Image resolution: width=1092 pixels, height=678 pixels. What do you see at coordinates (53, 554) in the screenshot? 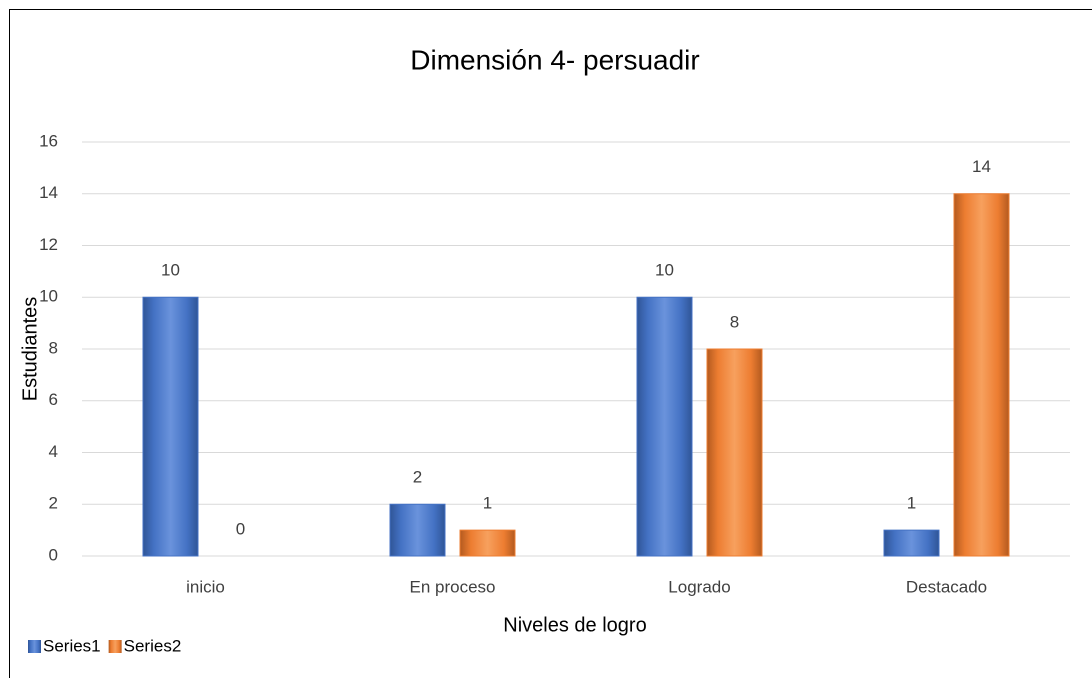
I see `y-tick-label: 0` at bounding box center [53, 554].